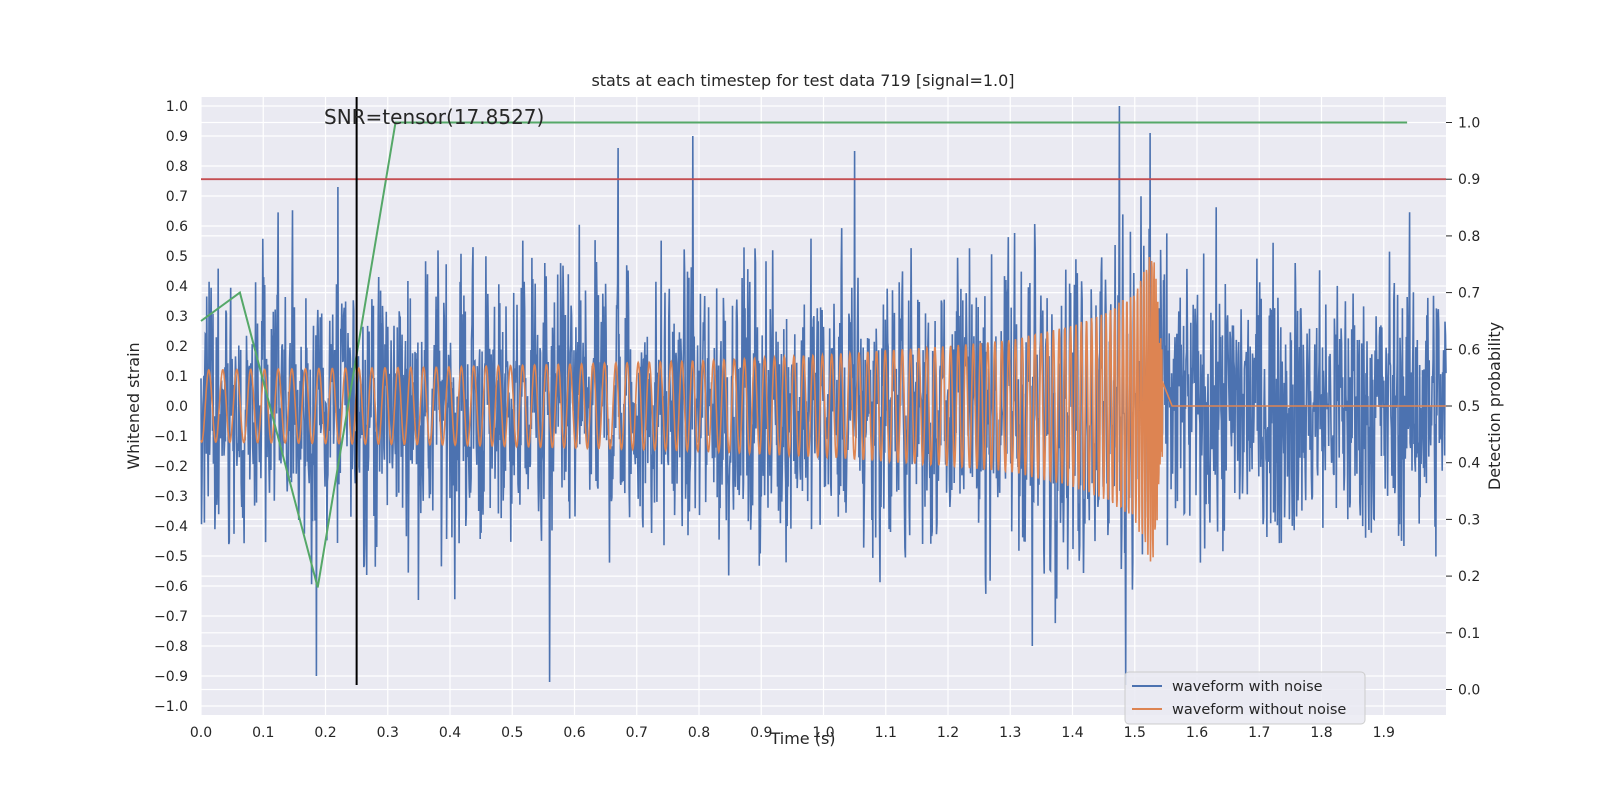 This screenshot has height=800, width=1600. What do you see at coordinates (177, 197) in the screenshot?
I see `y-tick-label: 0.7` at bounding box center [177, 197].